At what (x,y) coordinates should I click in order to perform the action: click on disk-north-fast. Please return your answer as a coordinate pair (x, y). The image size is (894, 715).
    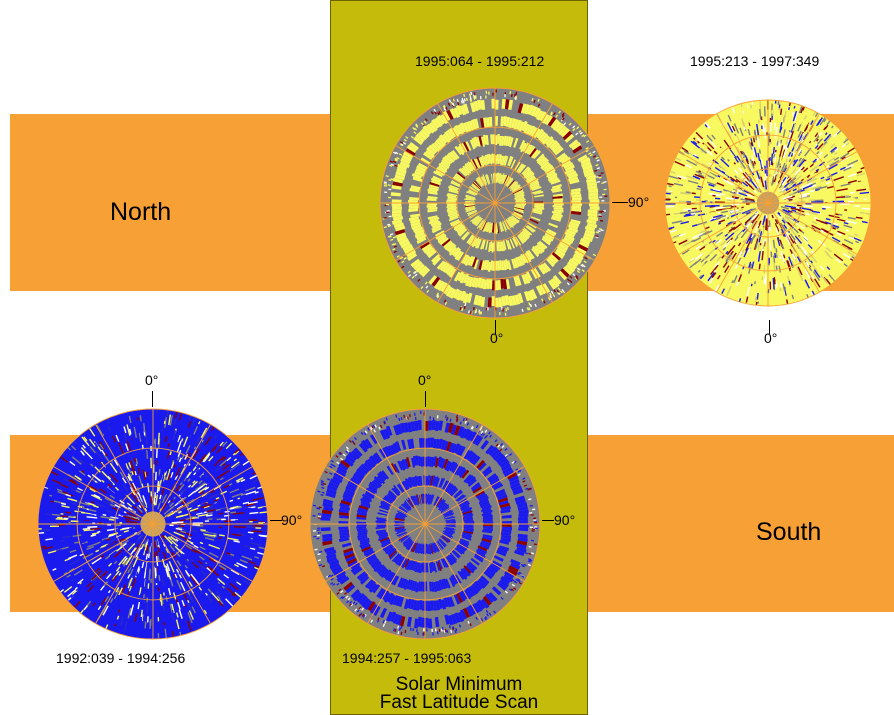
    Looking at the image, I should click on (495, 203).